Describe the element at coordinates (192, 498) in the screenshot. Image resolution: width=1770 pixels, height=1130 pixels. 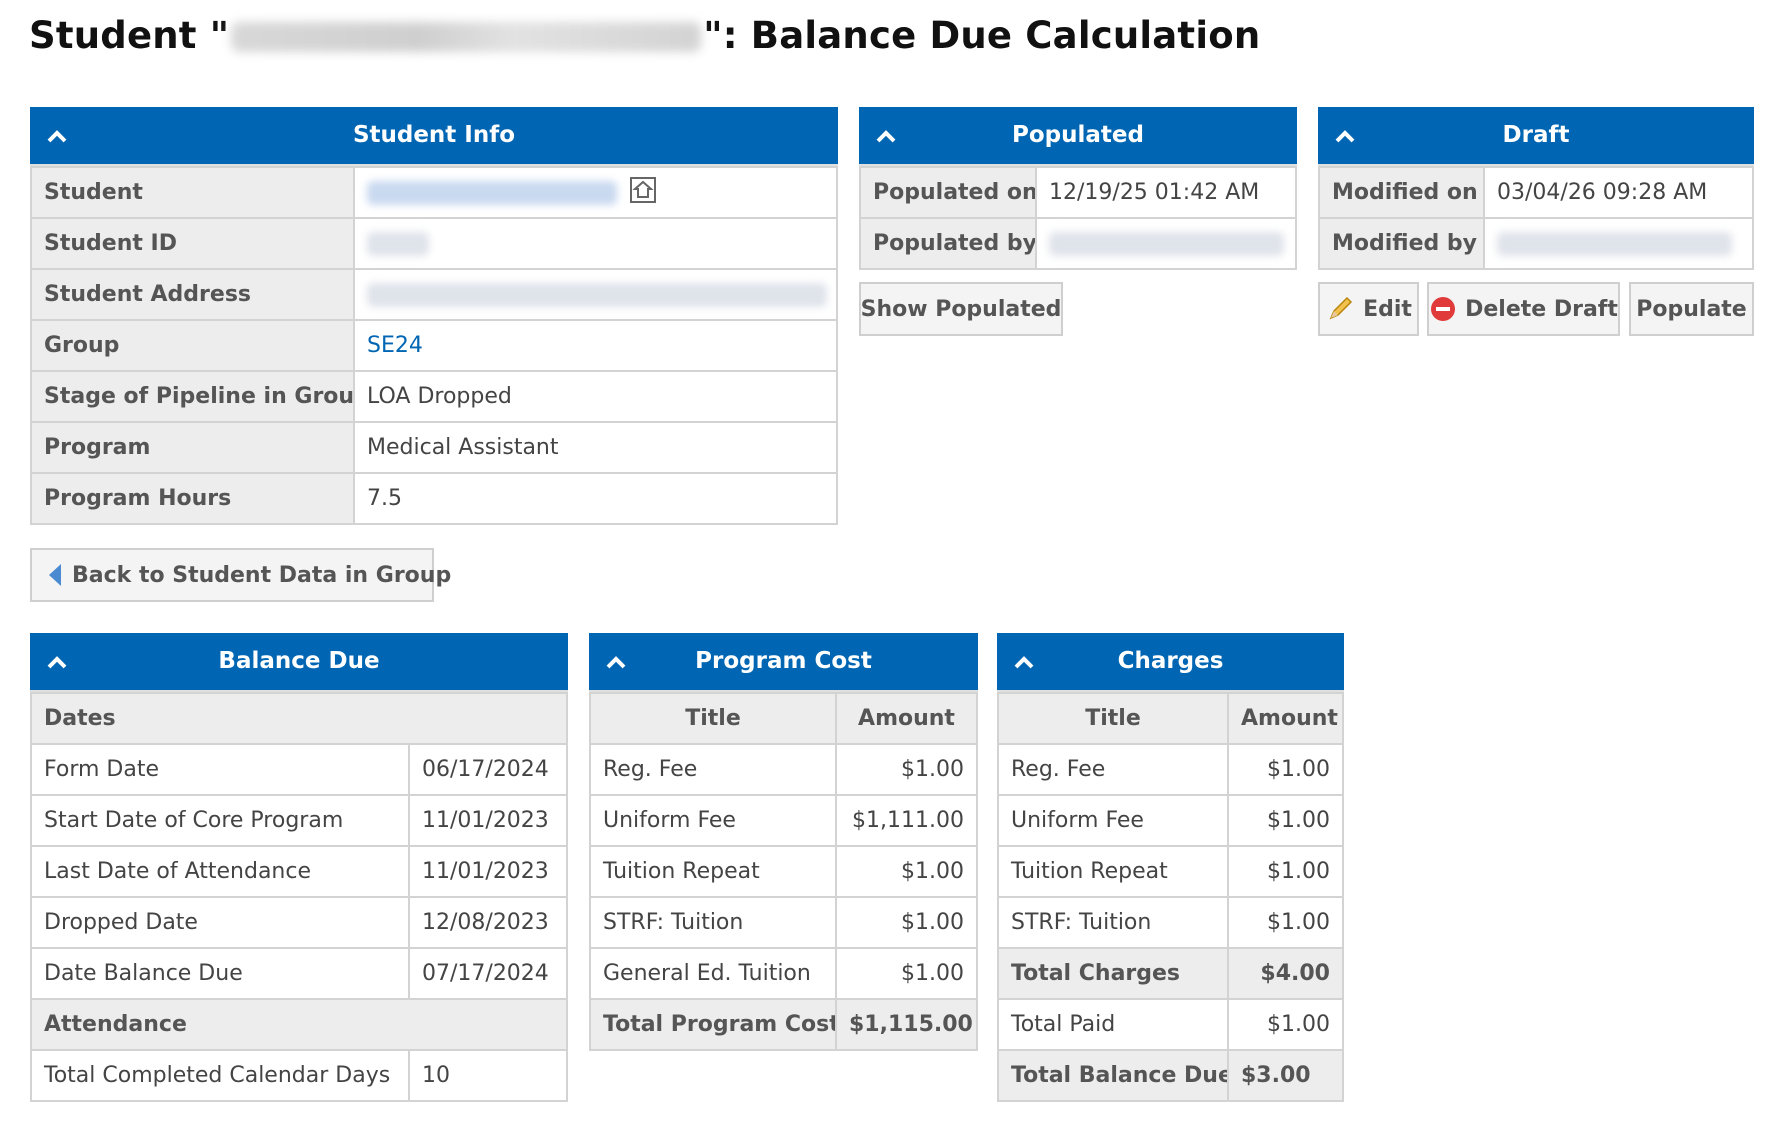
I see `program-hours-label: Program Hours` at that location.